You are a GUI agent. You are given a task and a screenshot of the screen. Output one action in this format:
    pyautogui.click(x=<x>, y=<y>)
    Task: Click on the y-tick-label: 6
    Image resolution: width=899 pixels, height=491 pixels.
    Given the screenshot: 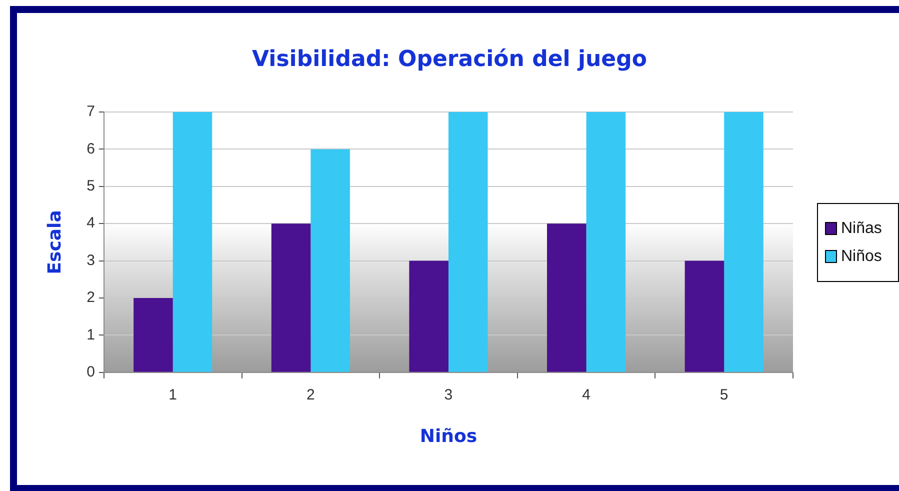 What is the action you would take?
    pyautogui.click(x=90, y=149)
    